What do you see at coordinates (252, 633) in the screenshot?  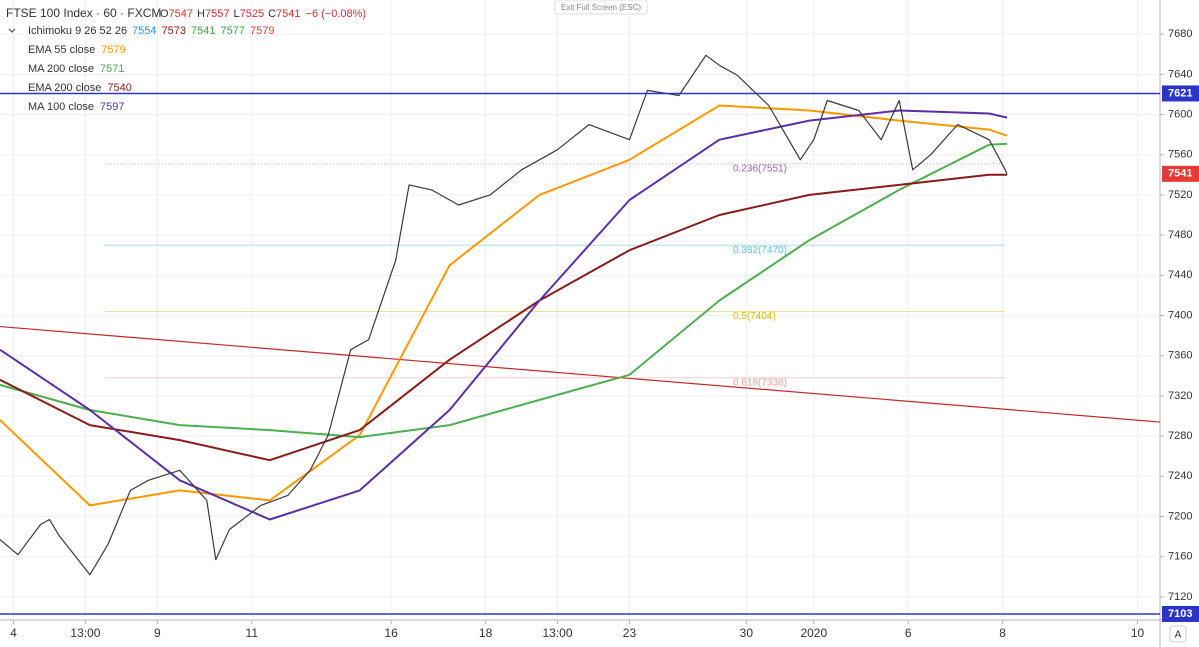 I see `x-tick-label: 11` at bounding box center [252, 633].